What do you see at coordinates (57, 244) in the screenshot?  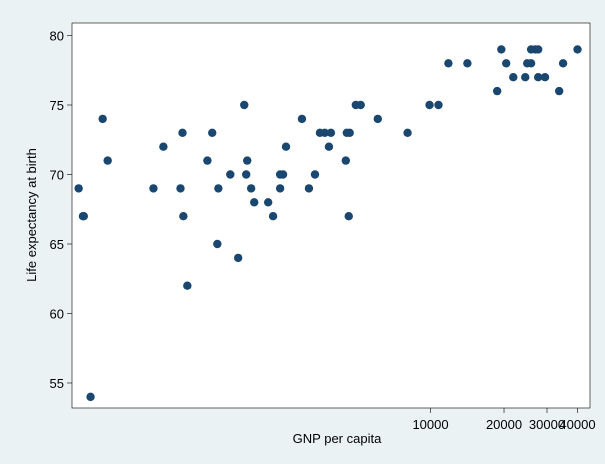 I see `y-tick-label: 65` at bounding box center [57, 244].